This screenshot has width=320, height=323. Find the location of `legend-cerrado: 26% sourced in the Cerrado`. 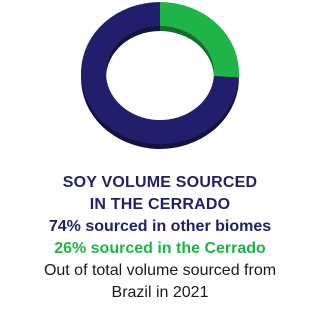

legend-cerrado: 26% sourced in the Cerrado is located at coordinates (160, 248).